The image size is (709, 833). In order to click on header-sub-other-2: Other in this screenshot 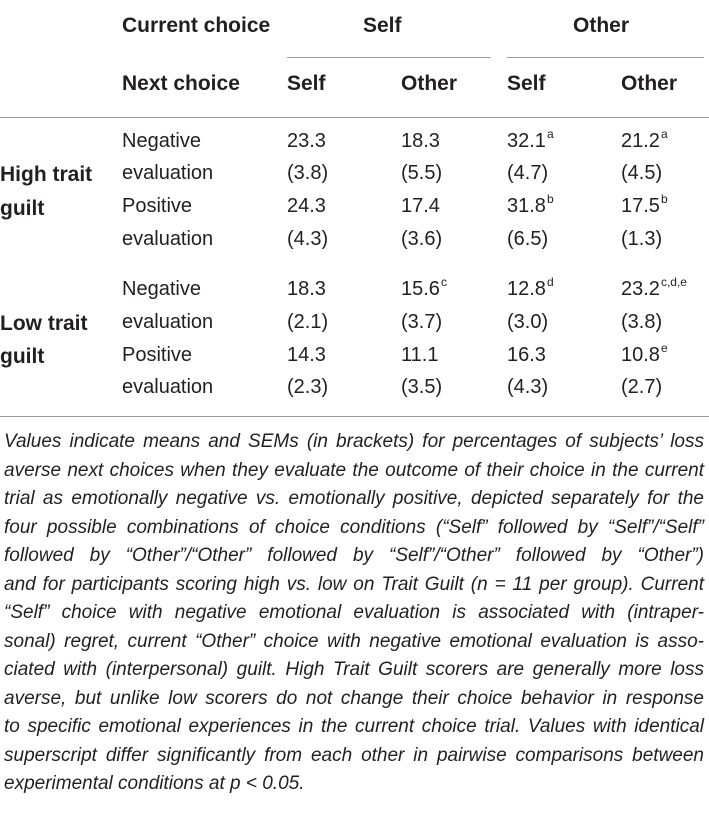, I will do `click(649, 83)`.